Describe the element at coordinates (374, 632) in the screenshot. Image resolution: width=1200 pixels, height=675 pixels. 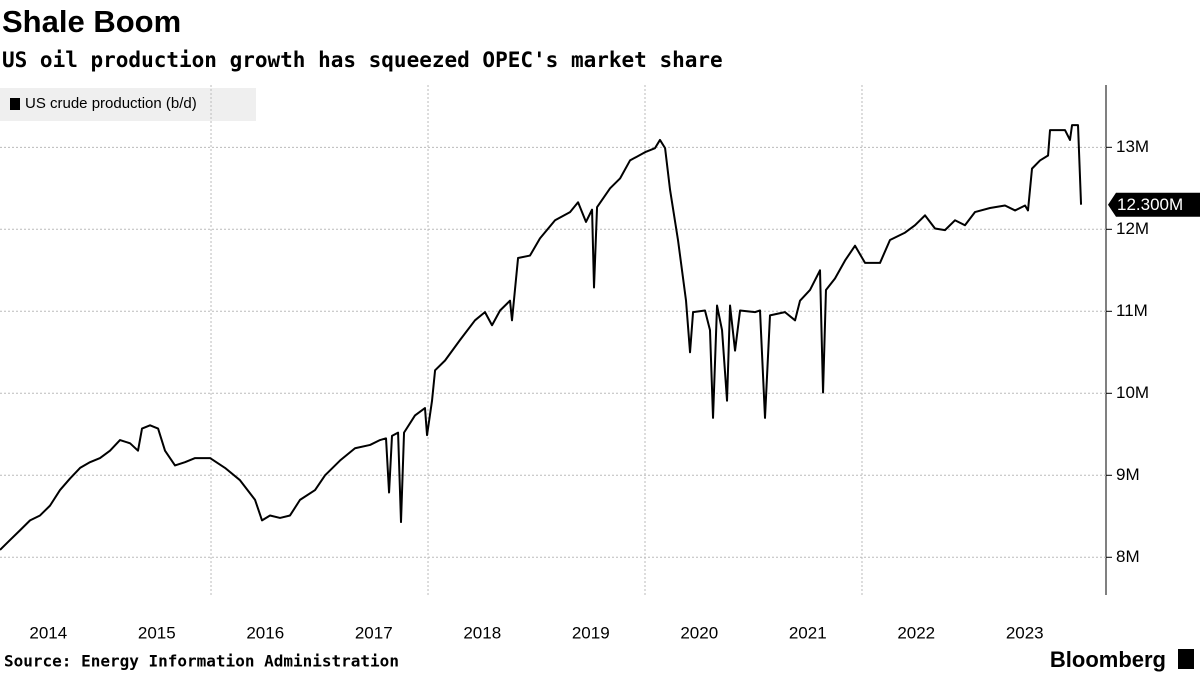
I see `x-tick-label: 2017` at that location.